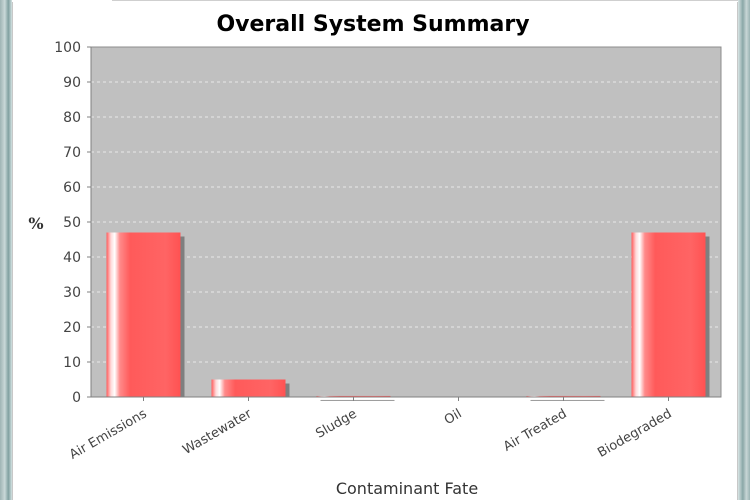  Describe the element at coordinates (35, 223) in the screenshot. I see `y-axis-label: %` at that location.